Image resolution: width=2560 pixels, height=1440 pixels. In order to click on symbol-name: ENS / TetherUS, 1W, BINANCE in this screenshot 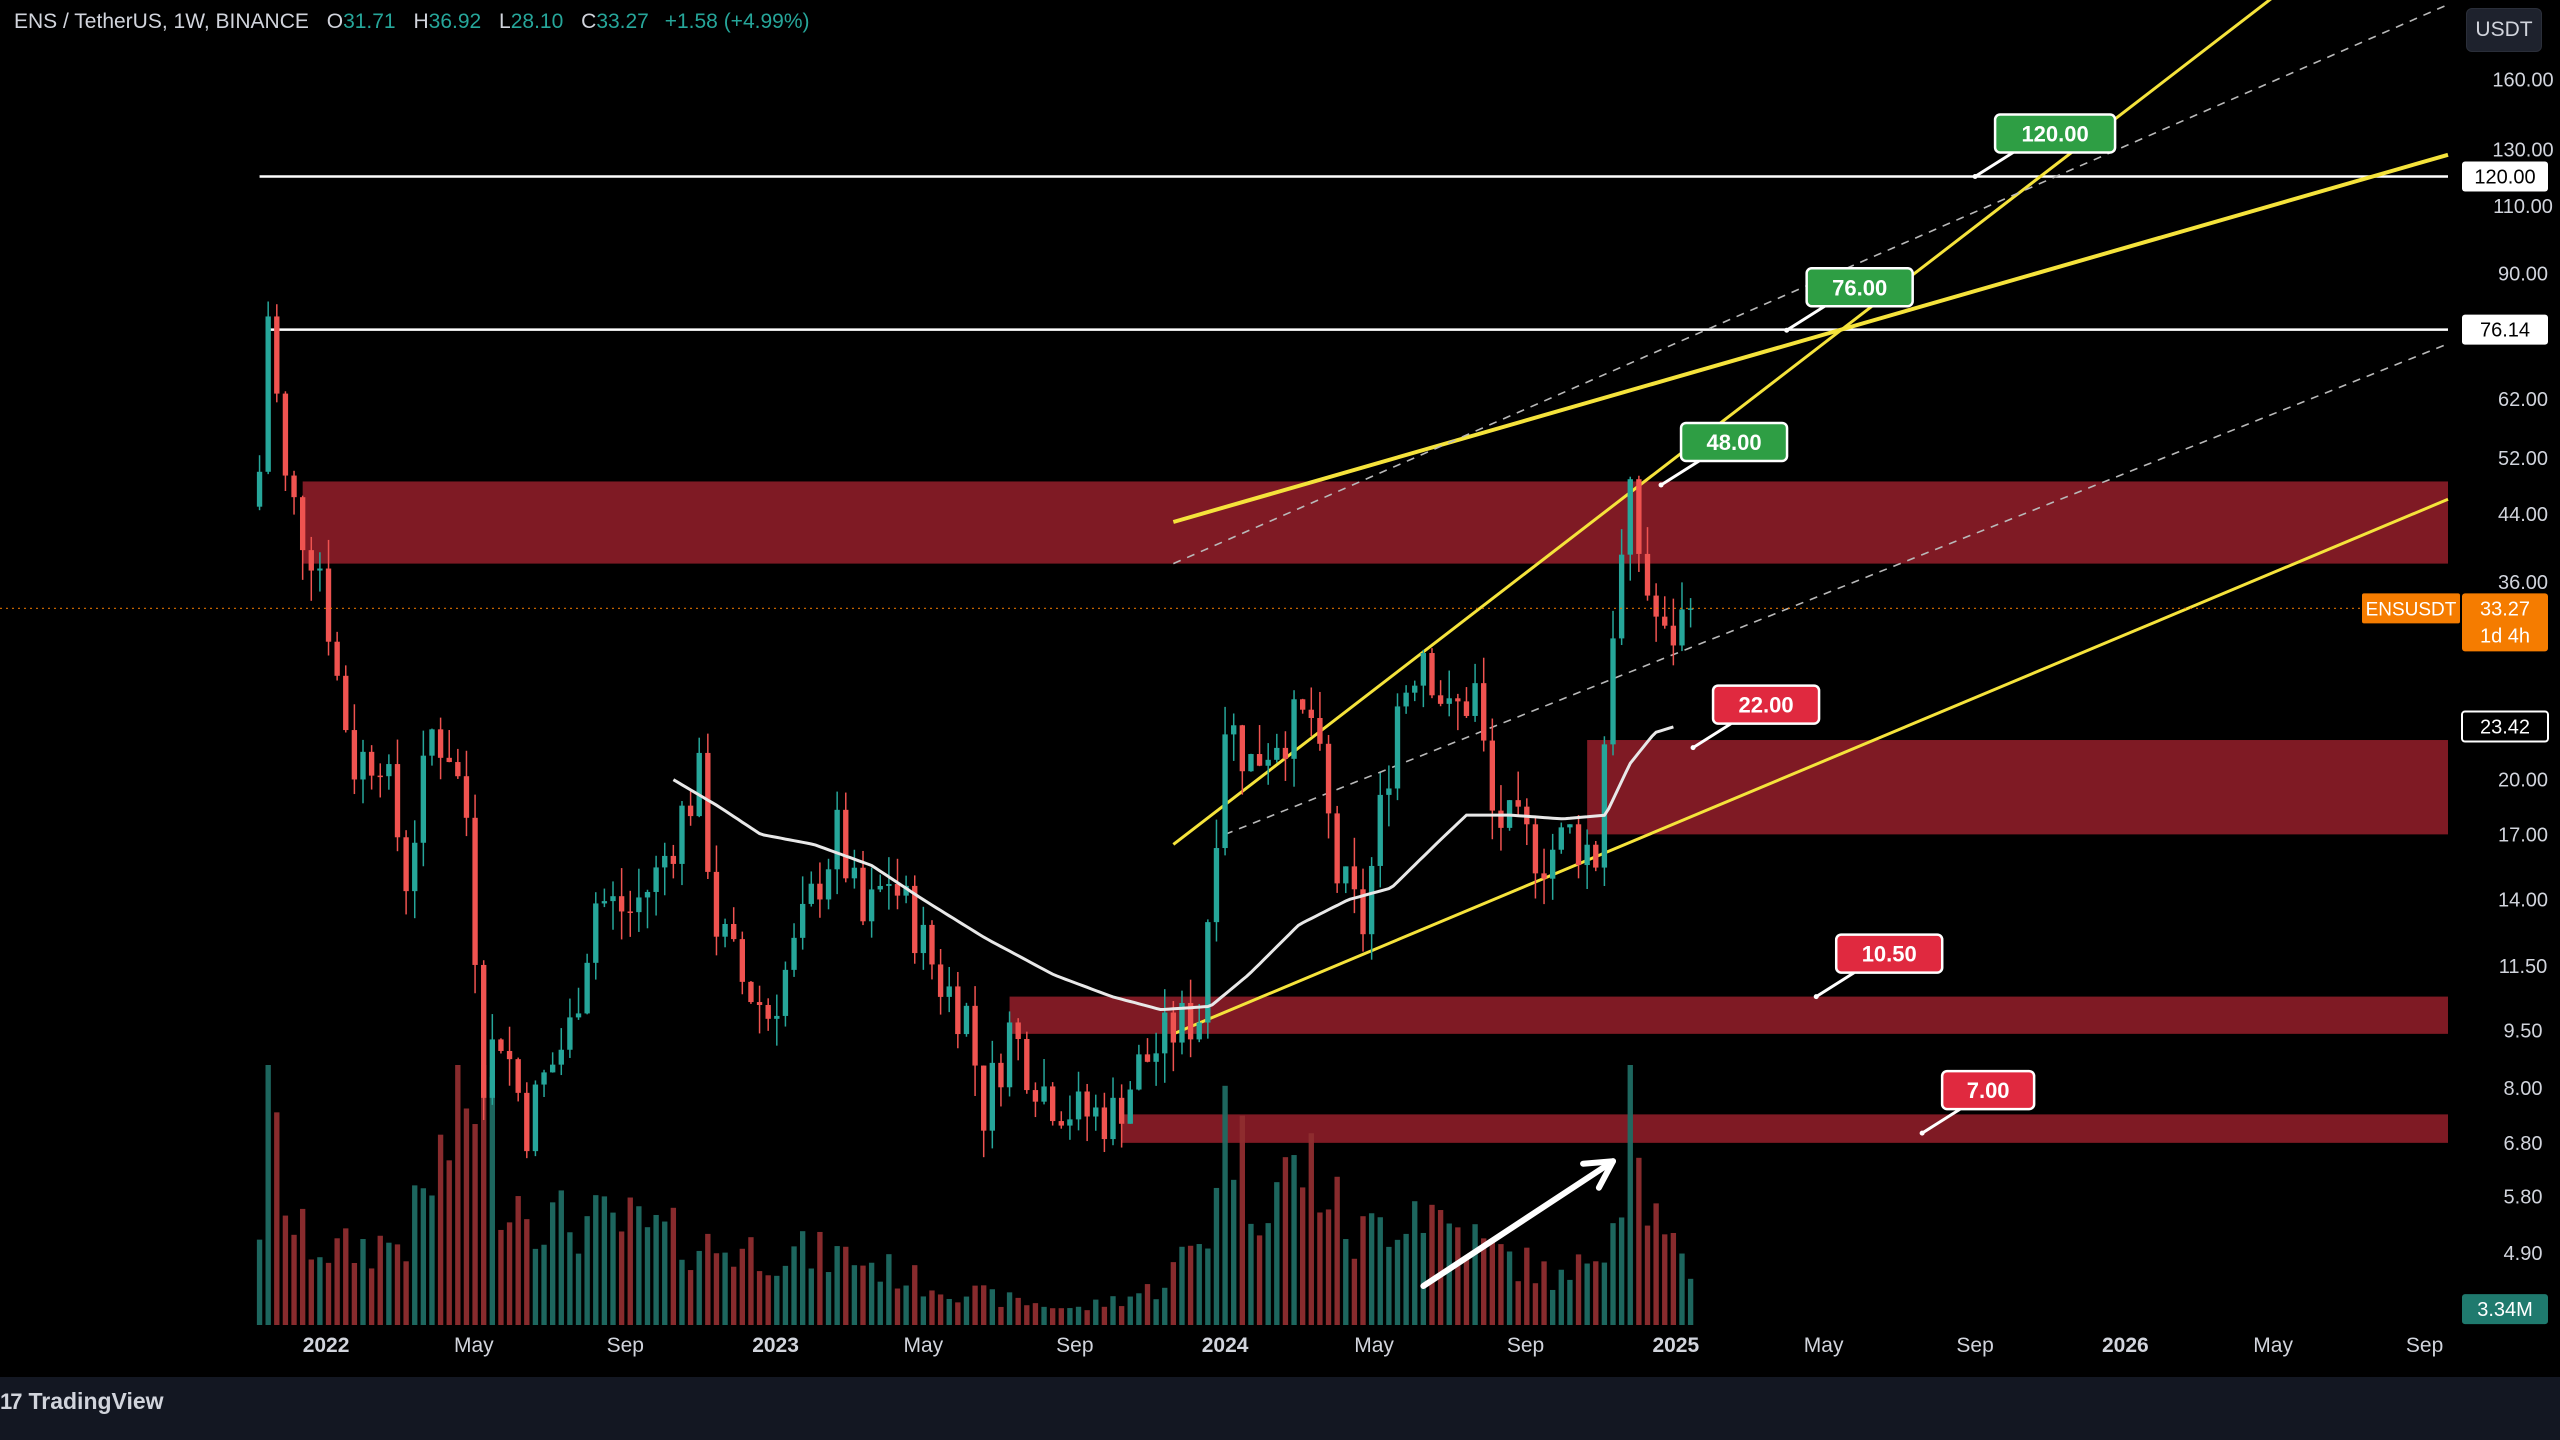, I will do `click(161, 21)`.